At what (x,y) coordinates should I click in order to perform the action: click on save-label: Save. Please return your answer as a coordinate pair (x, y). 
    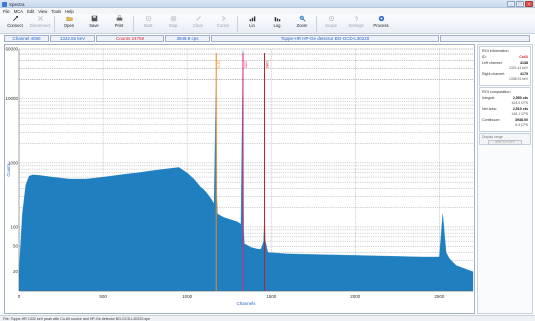
    Looking at the image, I should click on (94, 25).